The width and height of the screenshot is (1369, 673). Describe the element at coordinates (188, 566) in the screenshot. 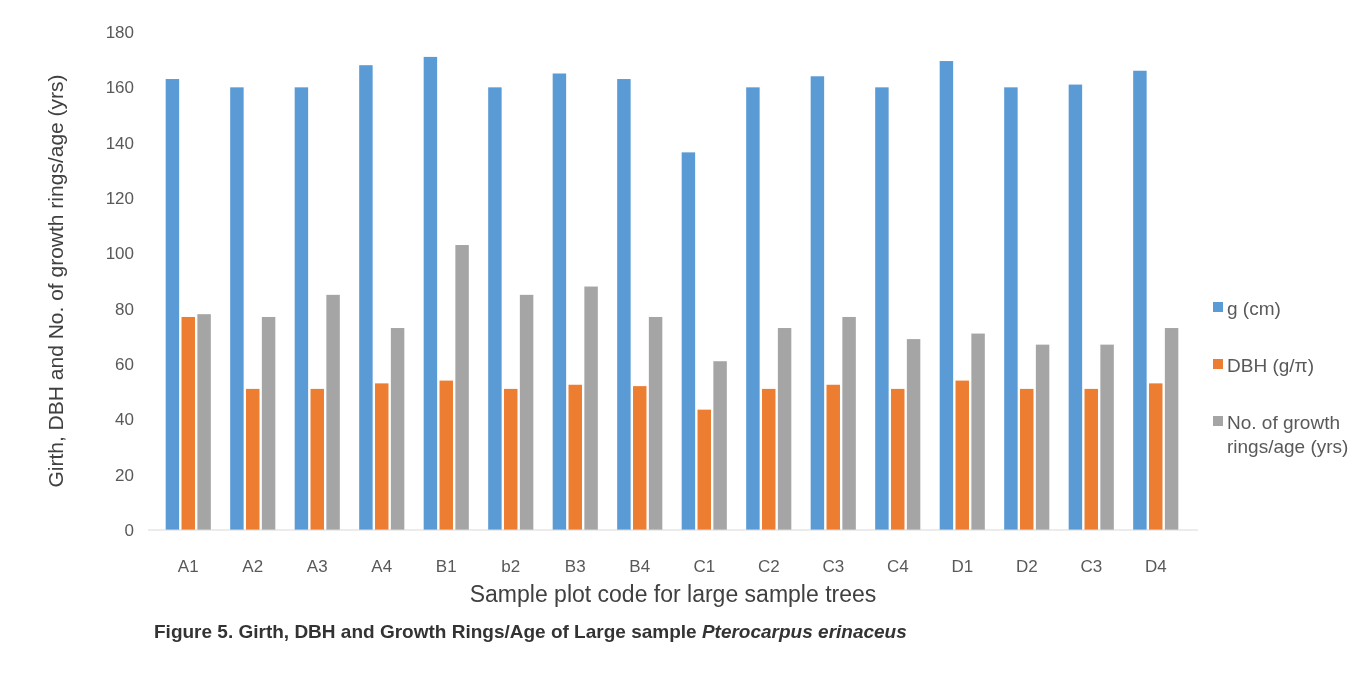

I see `x-tick-label: A1` at that location.